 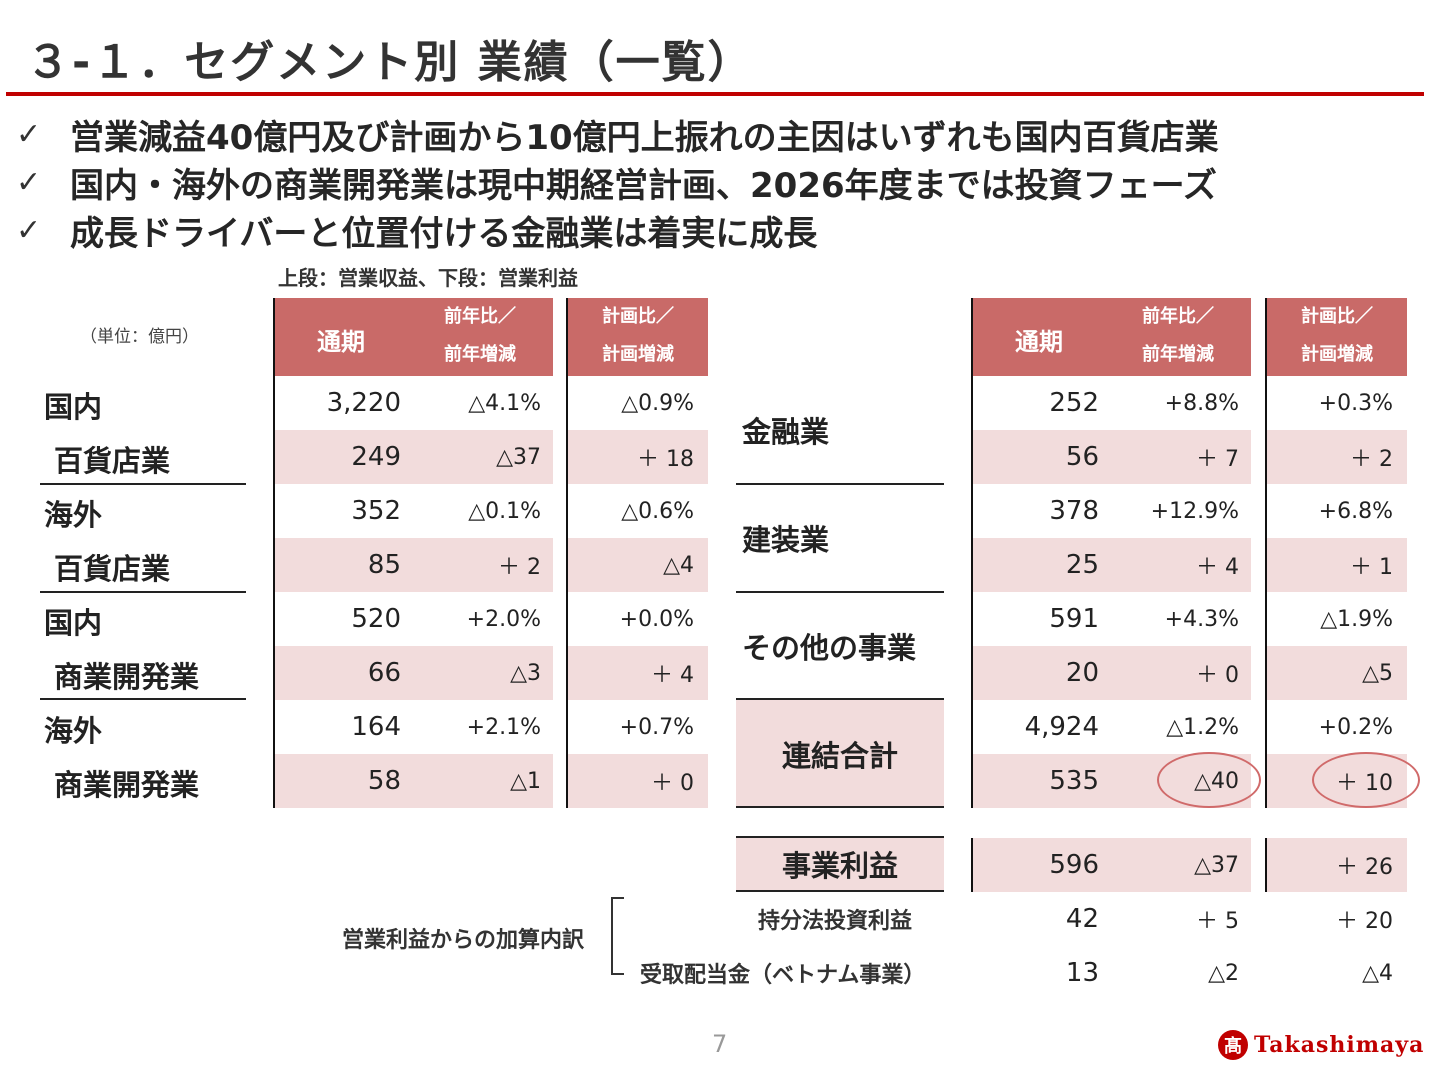 I want to click on left-plan-cell: +0.0%, so click(x=656, y=619).